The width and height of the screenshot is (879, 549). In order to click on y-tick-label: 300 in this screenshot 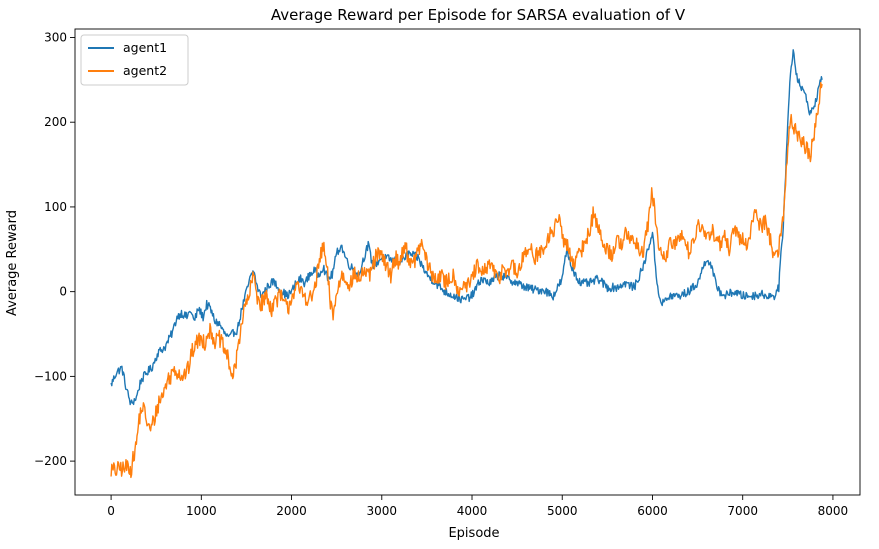, I will do `click(55, 37)`.